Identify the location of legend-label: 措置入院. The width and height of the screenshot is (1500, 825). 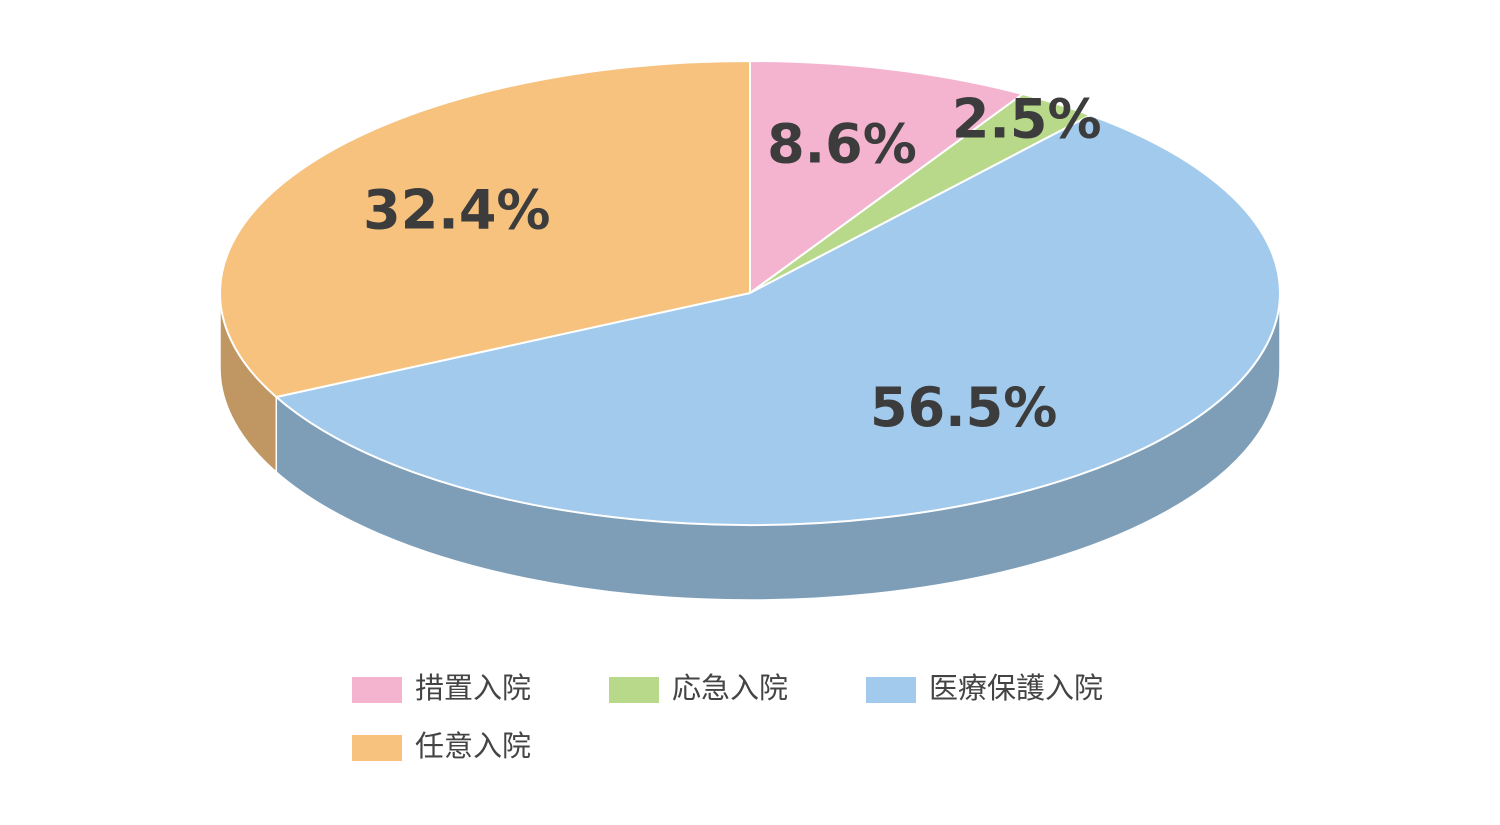
(473, 688).